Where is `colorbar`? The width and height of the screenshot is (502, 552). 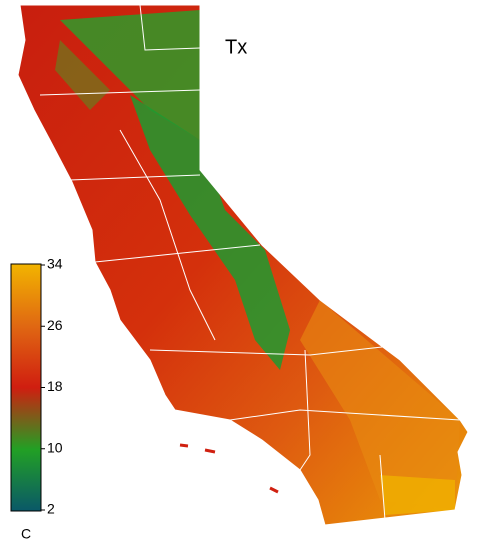 colorbar is located at coordinates (26, 387).